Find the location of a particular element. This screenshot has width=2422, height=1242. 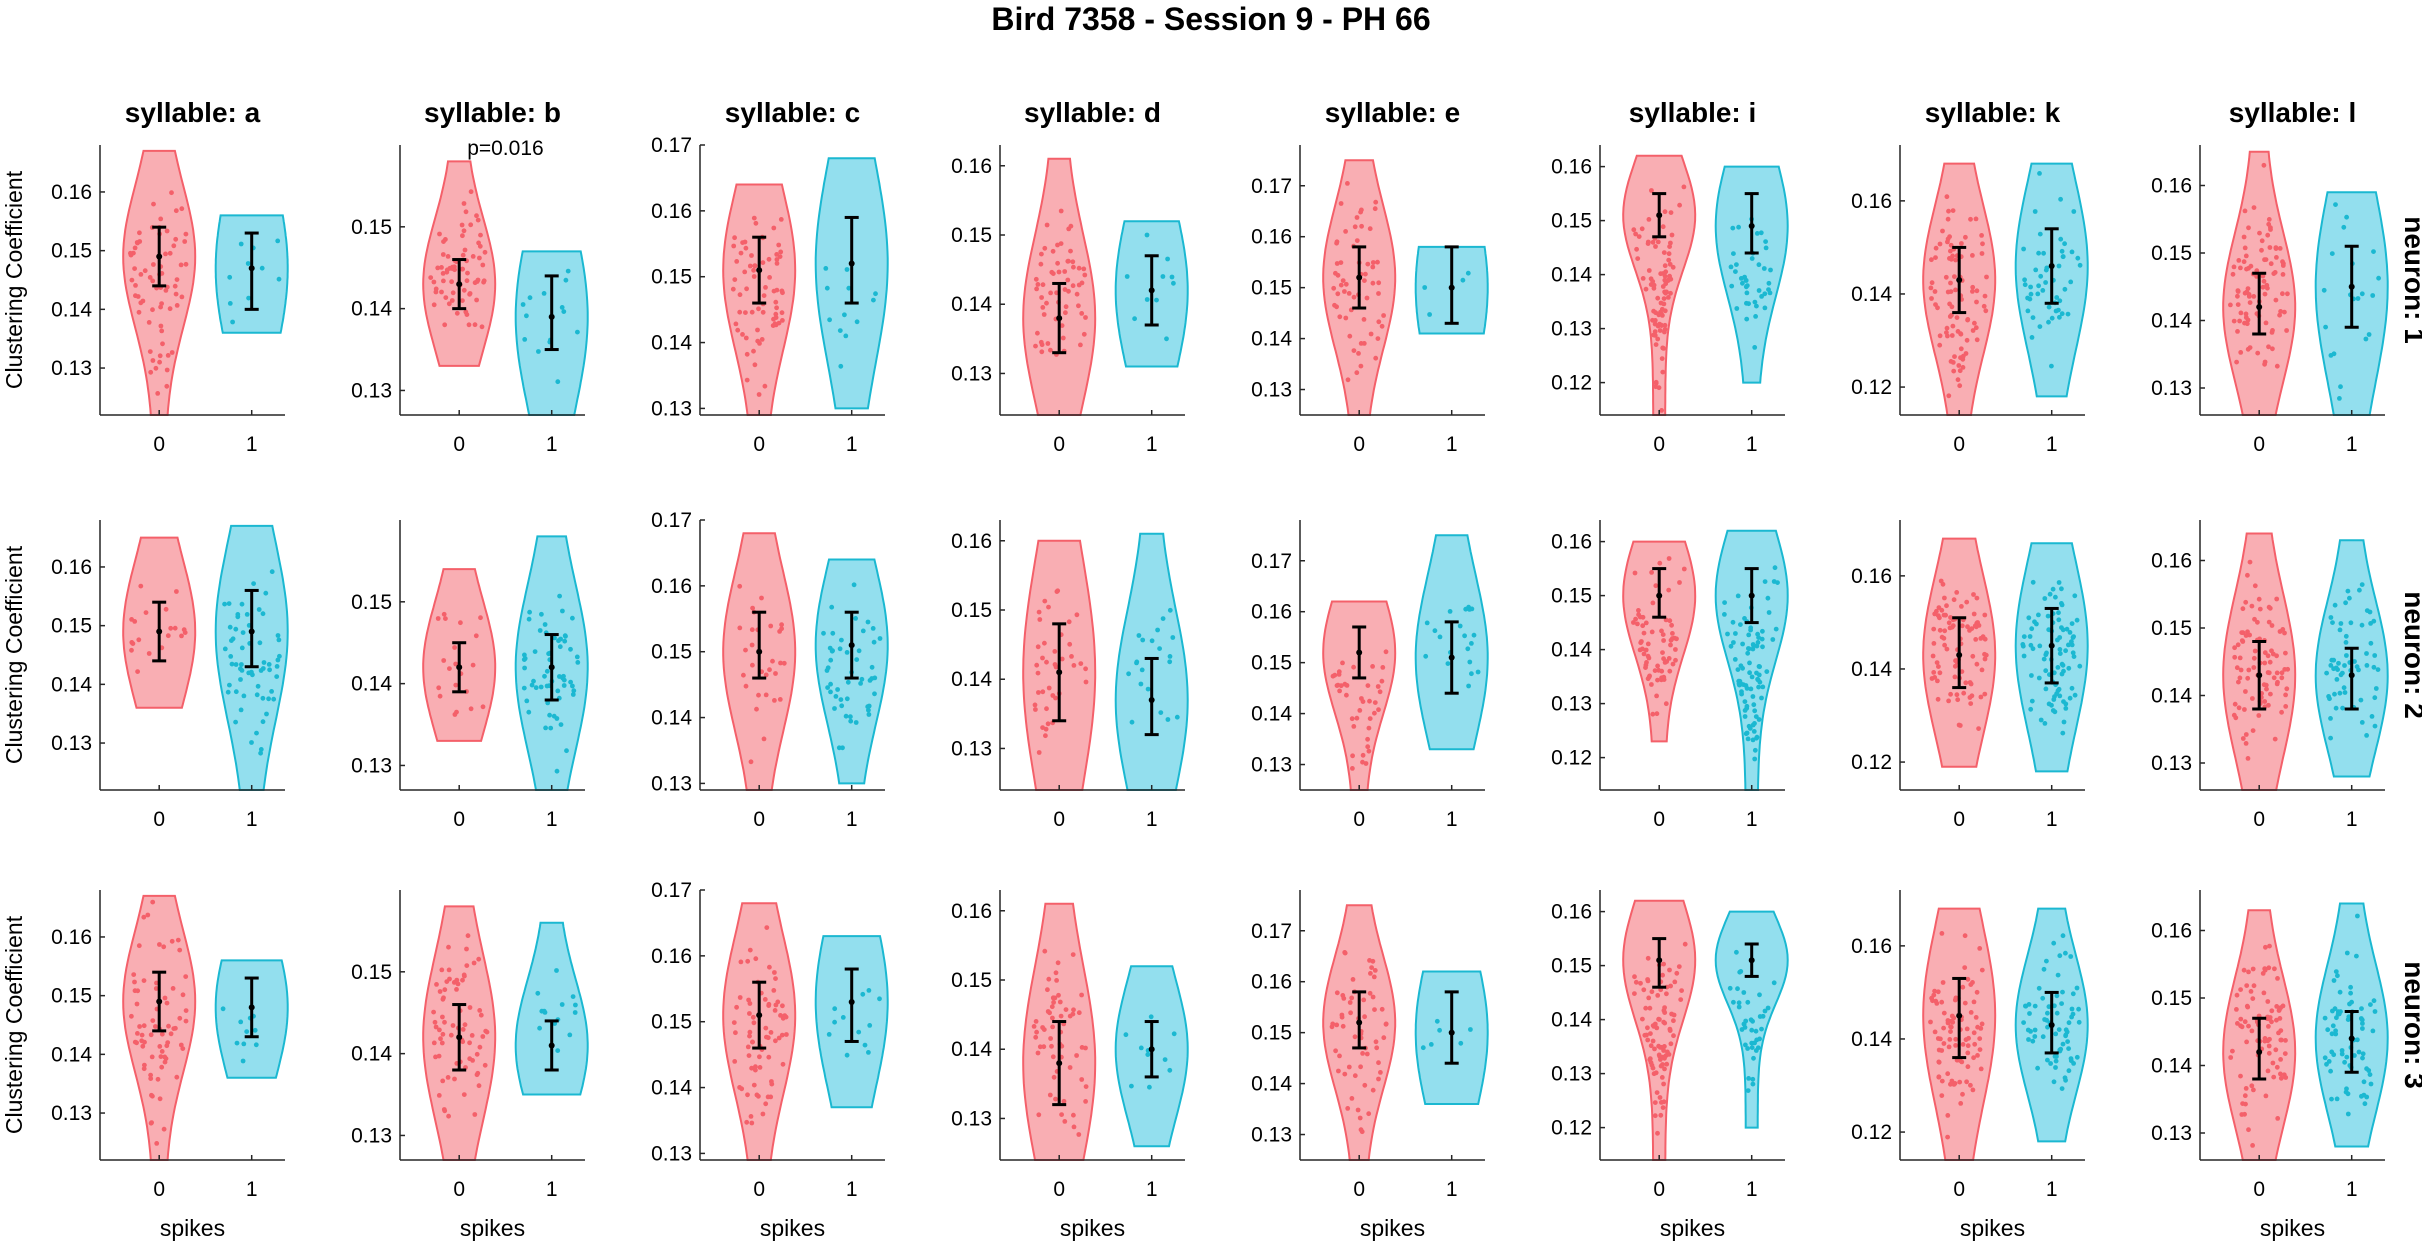

y-tick-label: 0.13 is located at coordinates (371, 1135).